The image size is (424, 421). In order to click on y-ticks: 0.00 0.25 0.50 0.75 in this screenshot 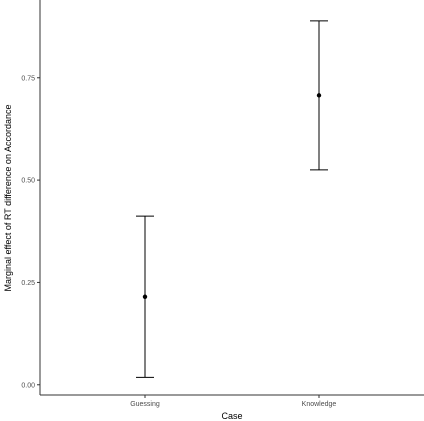, I will do `click(30, 232)`.